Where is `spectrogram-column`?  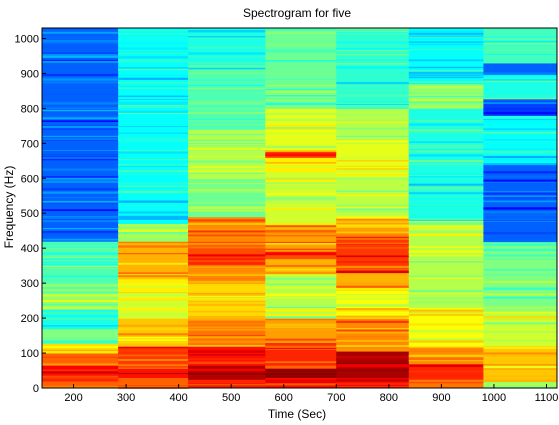
spectrogram-column is located at coordinates (227, 208).